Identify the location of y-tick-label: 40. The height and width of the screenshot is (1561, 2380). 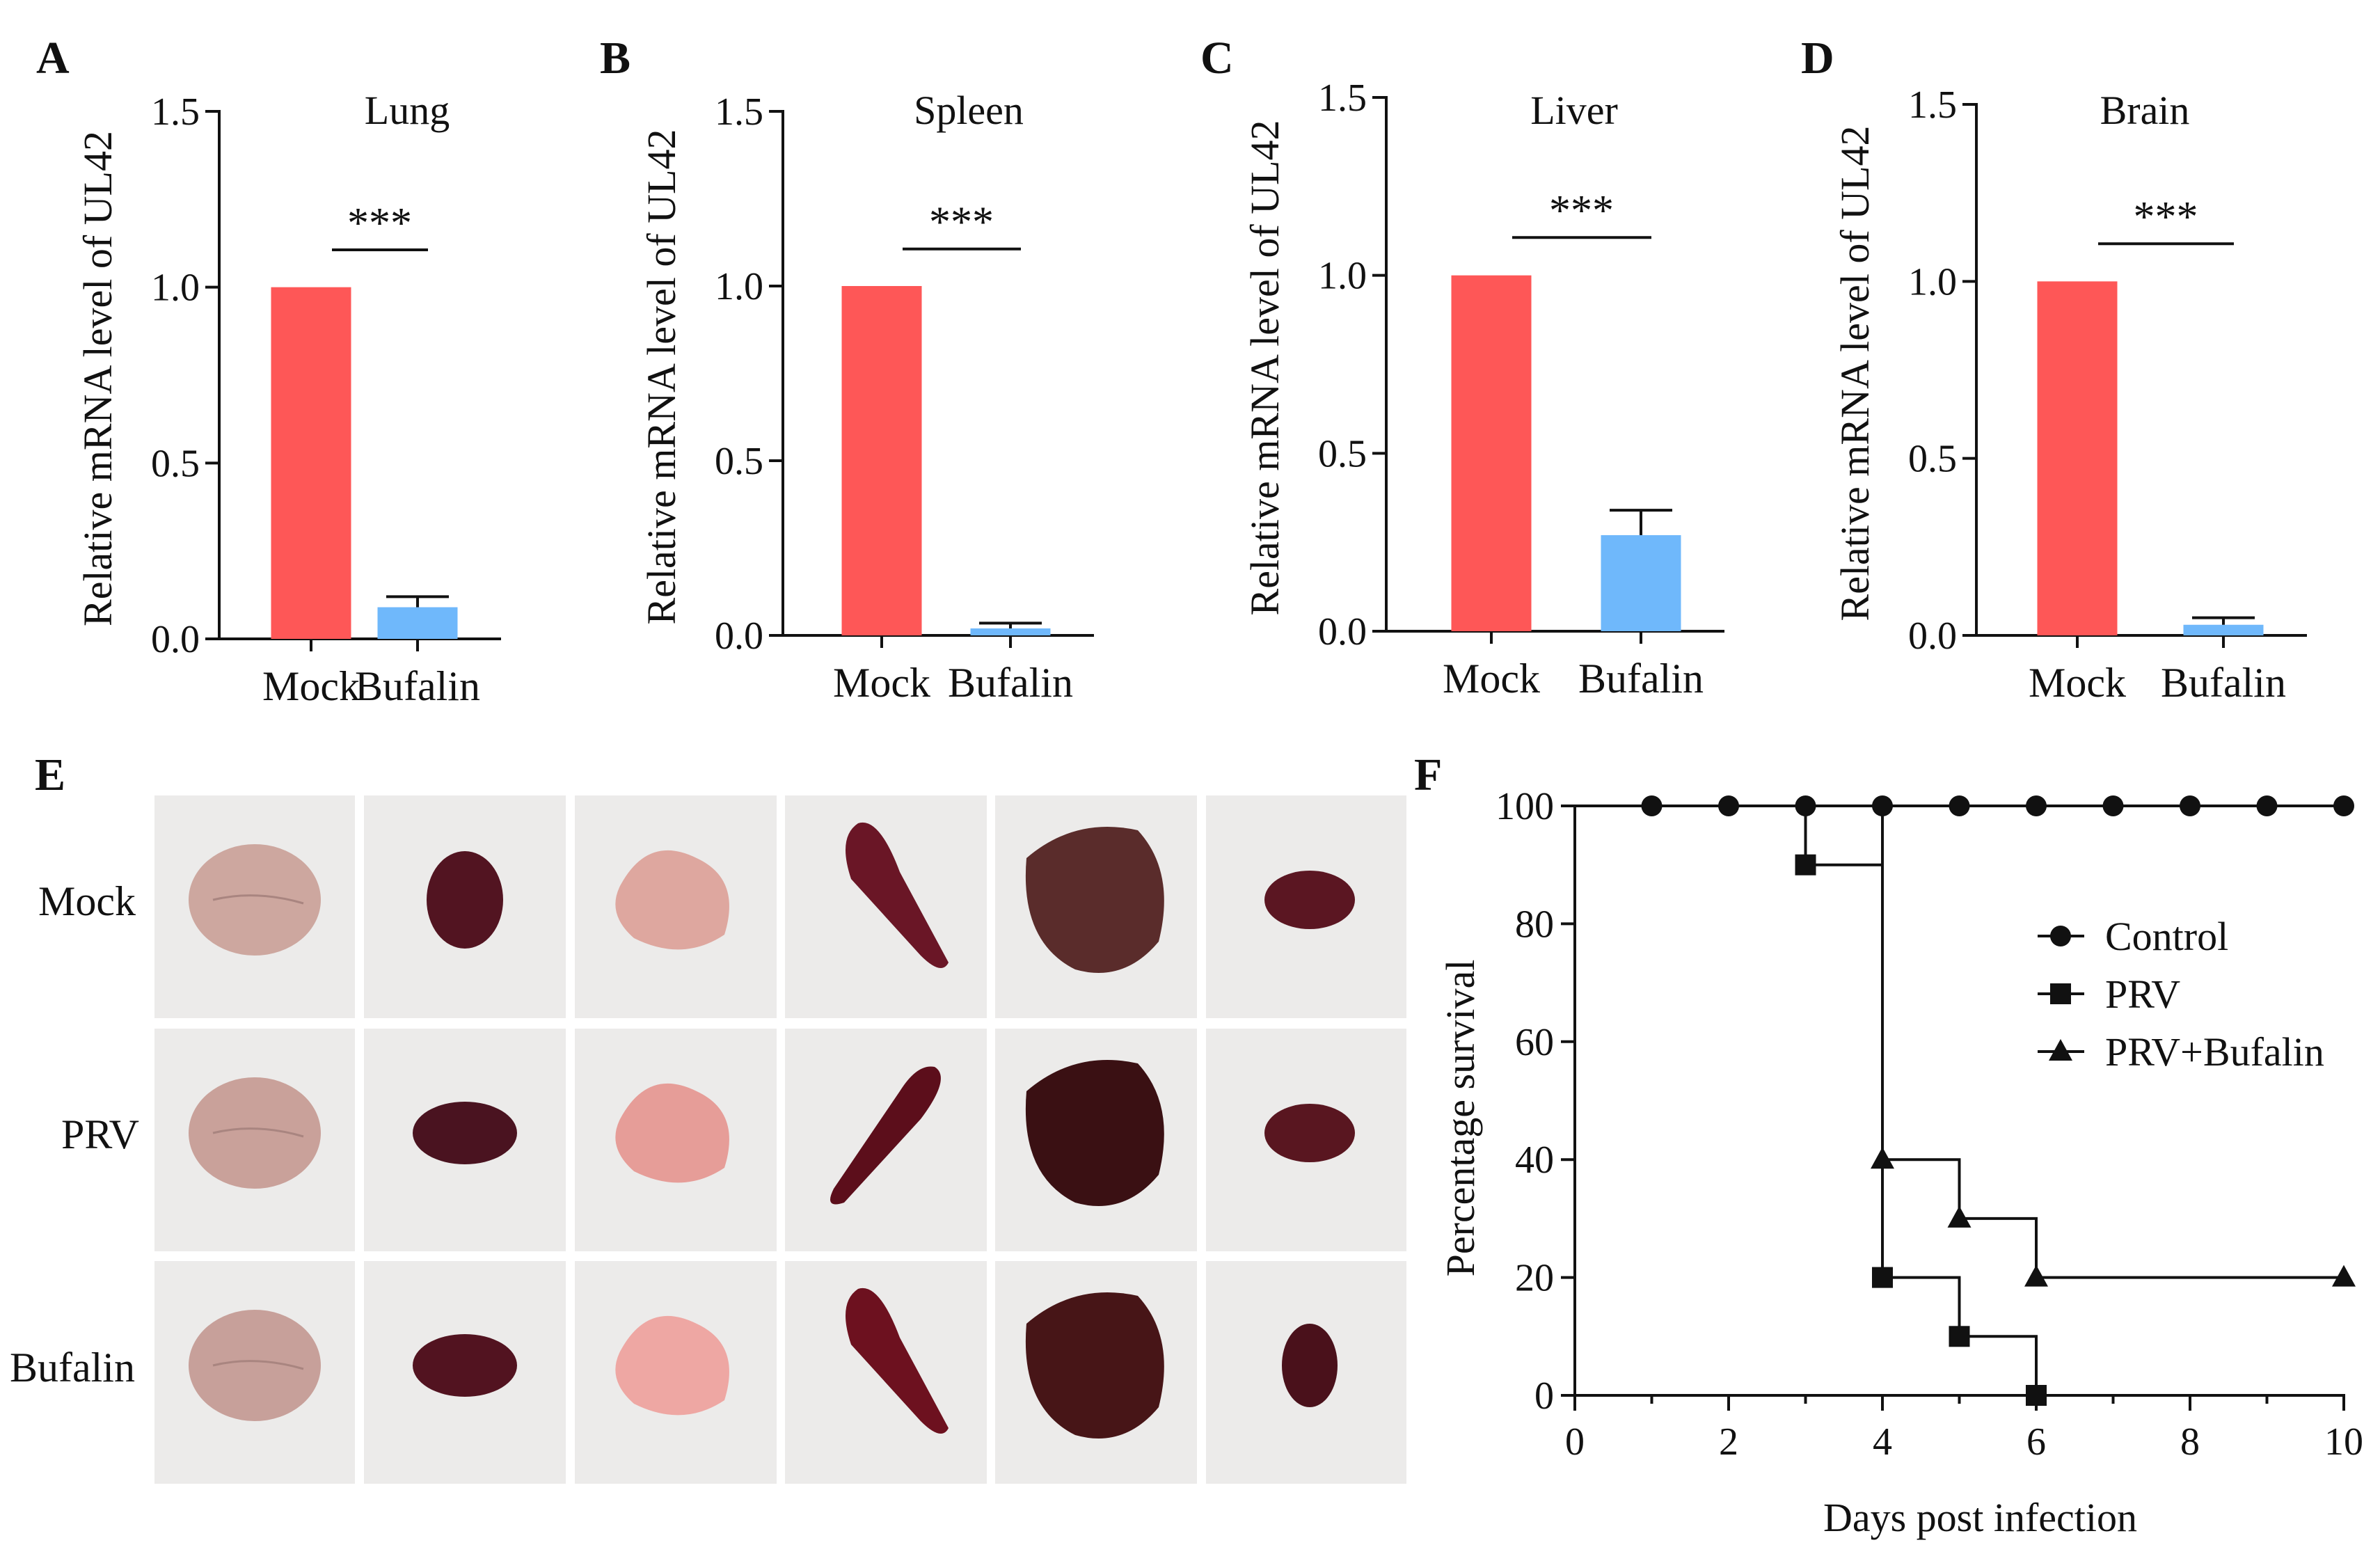
(1535, 1160).